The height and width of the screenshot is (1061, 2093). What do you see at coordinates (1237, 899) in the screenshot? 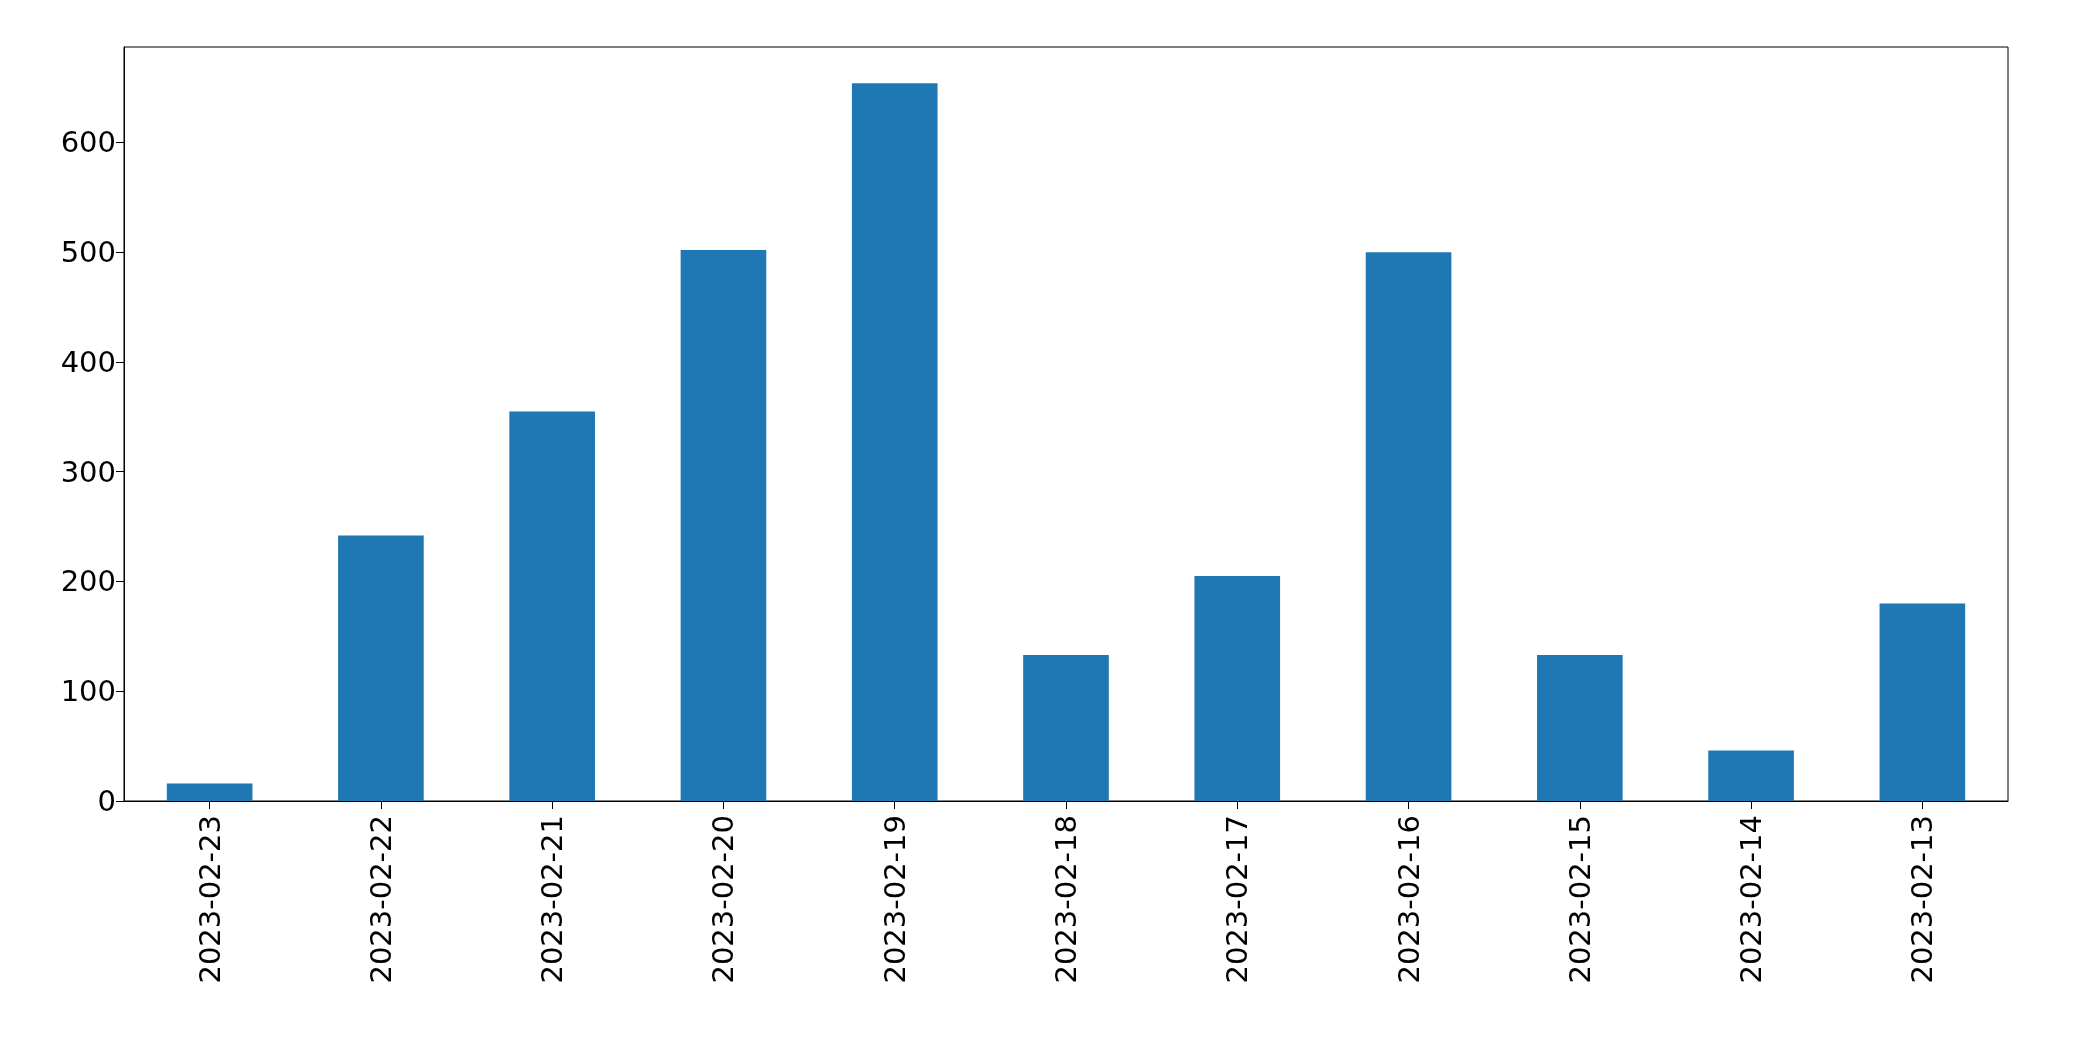
I see `x-tick-label: 2023-02-17` at bounding box center [1237, 899].